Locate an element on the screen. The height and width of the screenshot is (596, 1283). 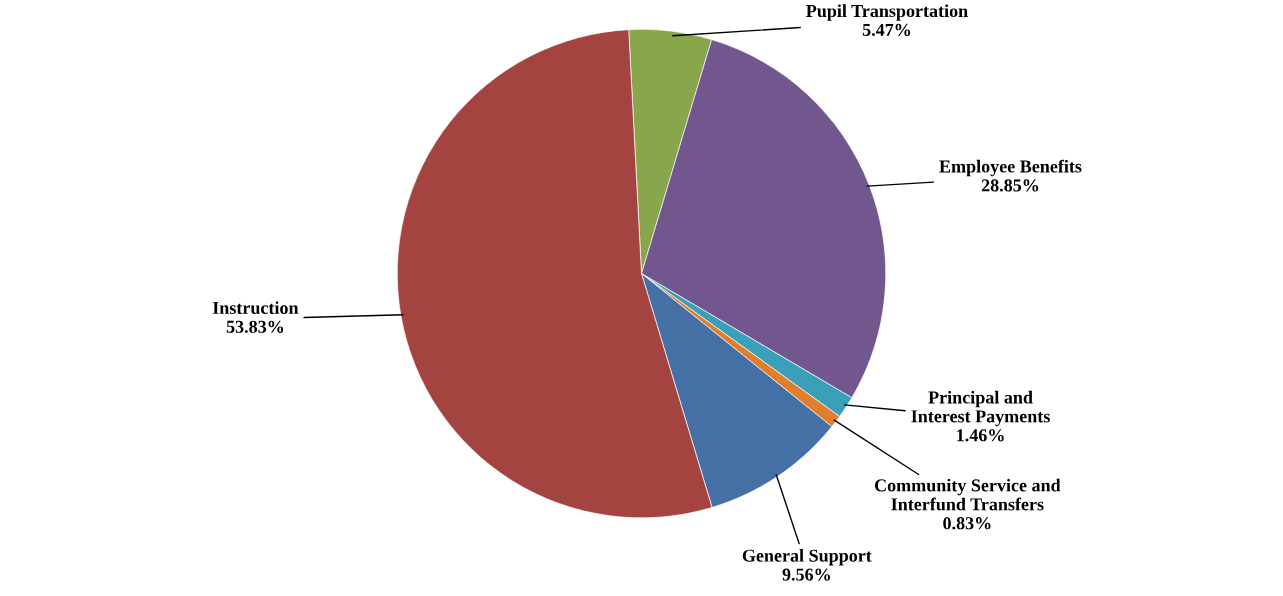
slice-label: Community Service and Interfund Transfers is located at coordinates (967, 494).